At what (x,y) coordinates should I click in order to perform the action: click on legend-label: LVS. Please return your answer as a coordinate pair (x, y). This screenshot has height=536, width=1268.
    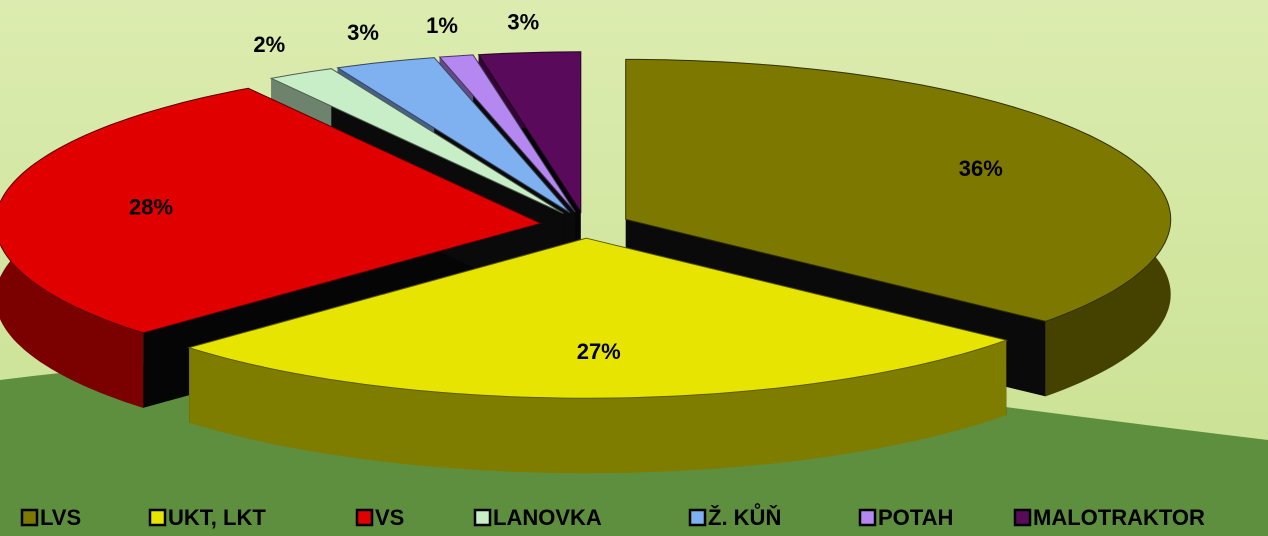
    Looking at the image, I should click on (60, 517).